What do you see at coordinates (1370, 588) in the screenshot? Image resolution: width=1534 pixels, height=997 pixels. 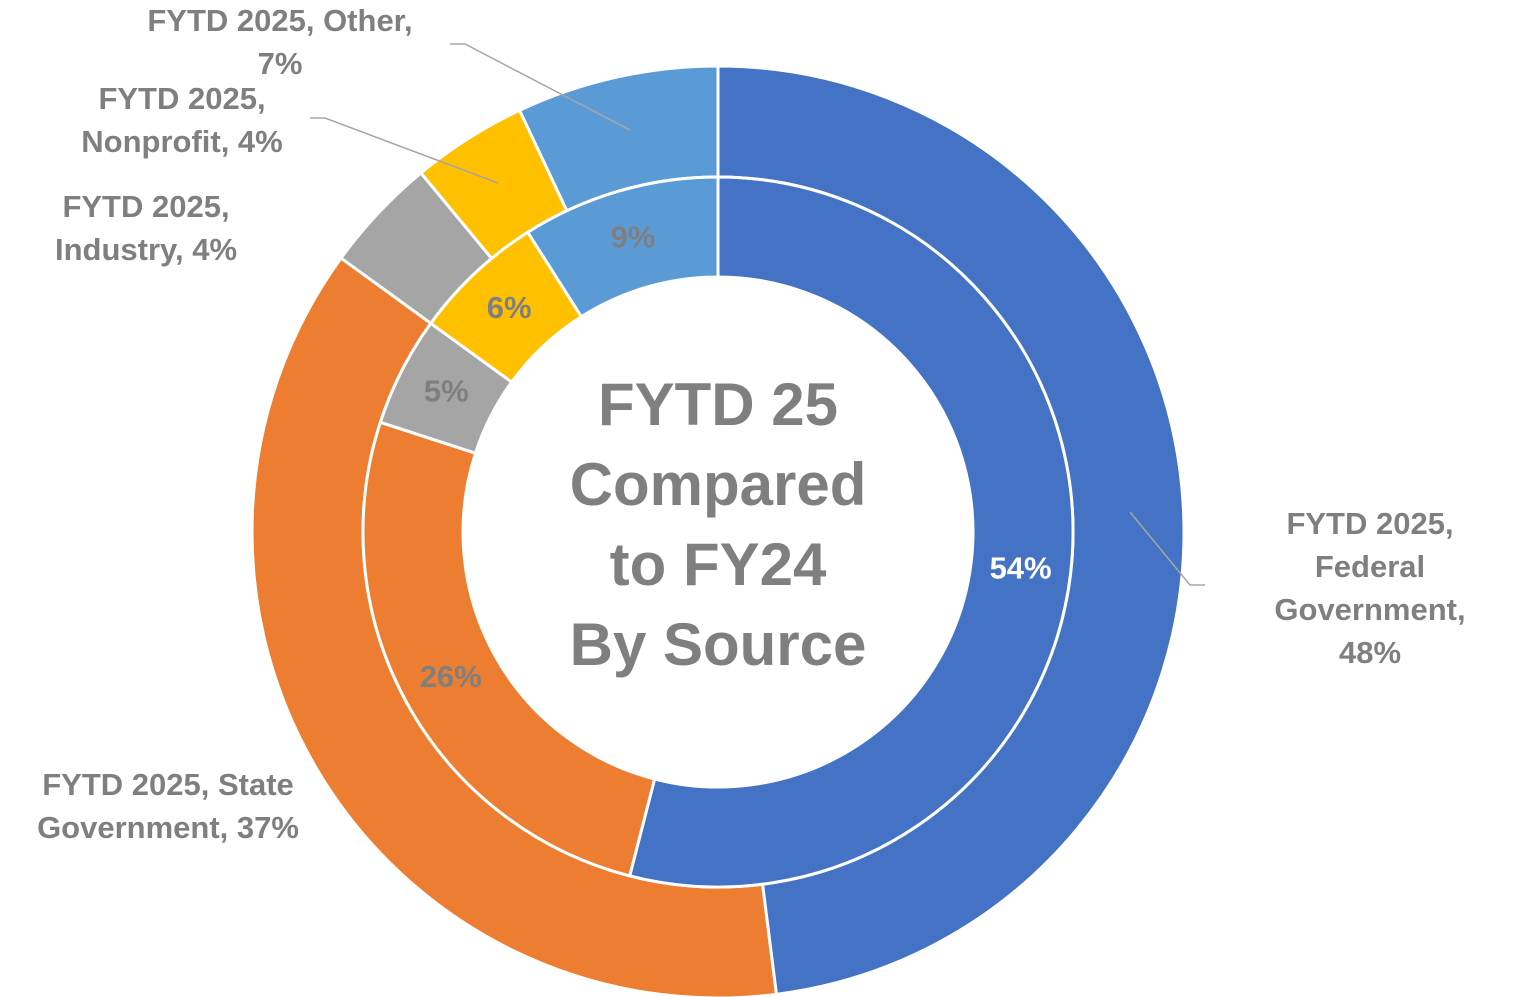 I see `data-label: FYTD 2025, Federal Government, 48%` at bounding box center [1370, 588].